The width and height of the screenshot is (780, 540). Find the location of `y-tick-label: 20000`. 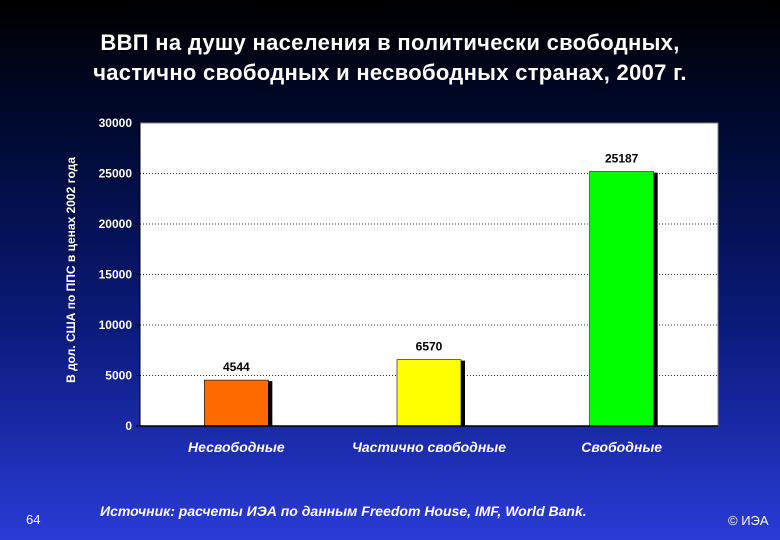

y-tick-label: 20000 is located at coordinates (116, 224).